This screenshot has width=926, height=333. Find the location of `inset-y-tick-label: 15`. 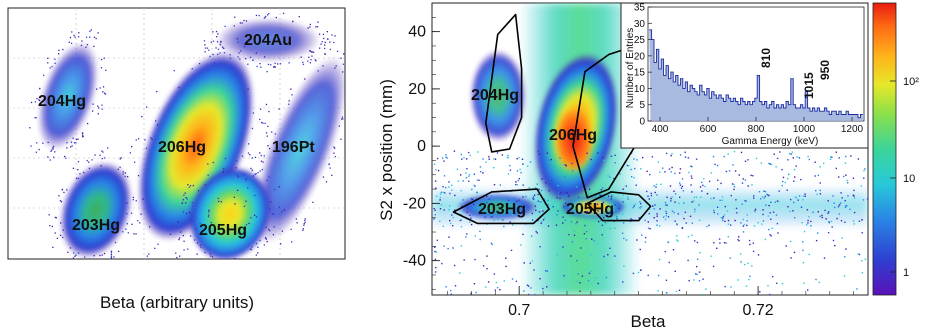

inset-y-tick-label: 15 is located at coordinates (640, 73).